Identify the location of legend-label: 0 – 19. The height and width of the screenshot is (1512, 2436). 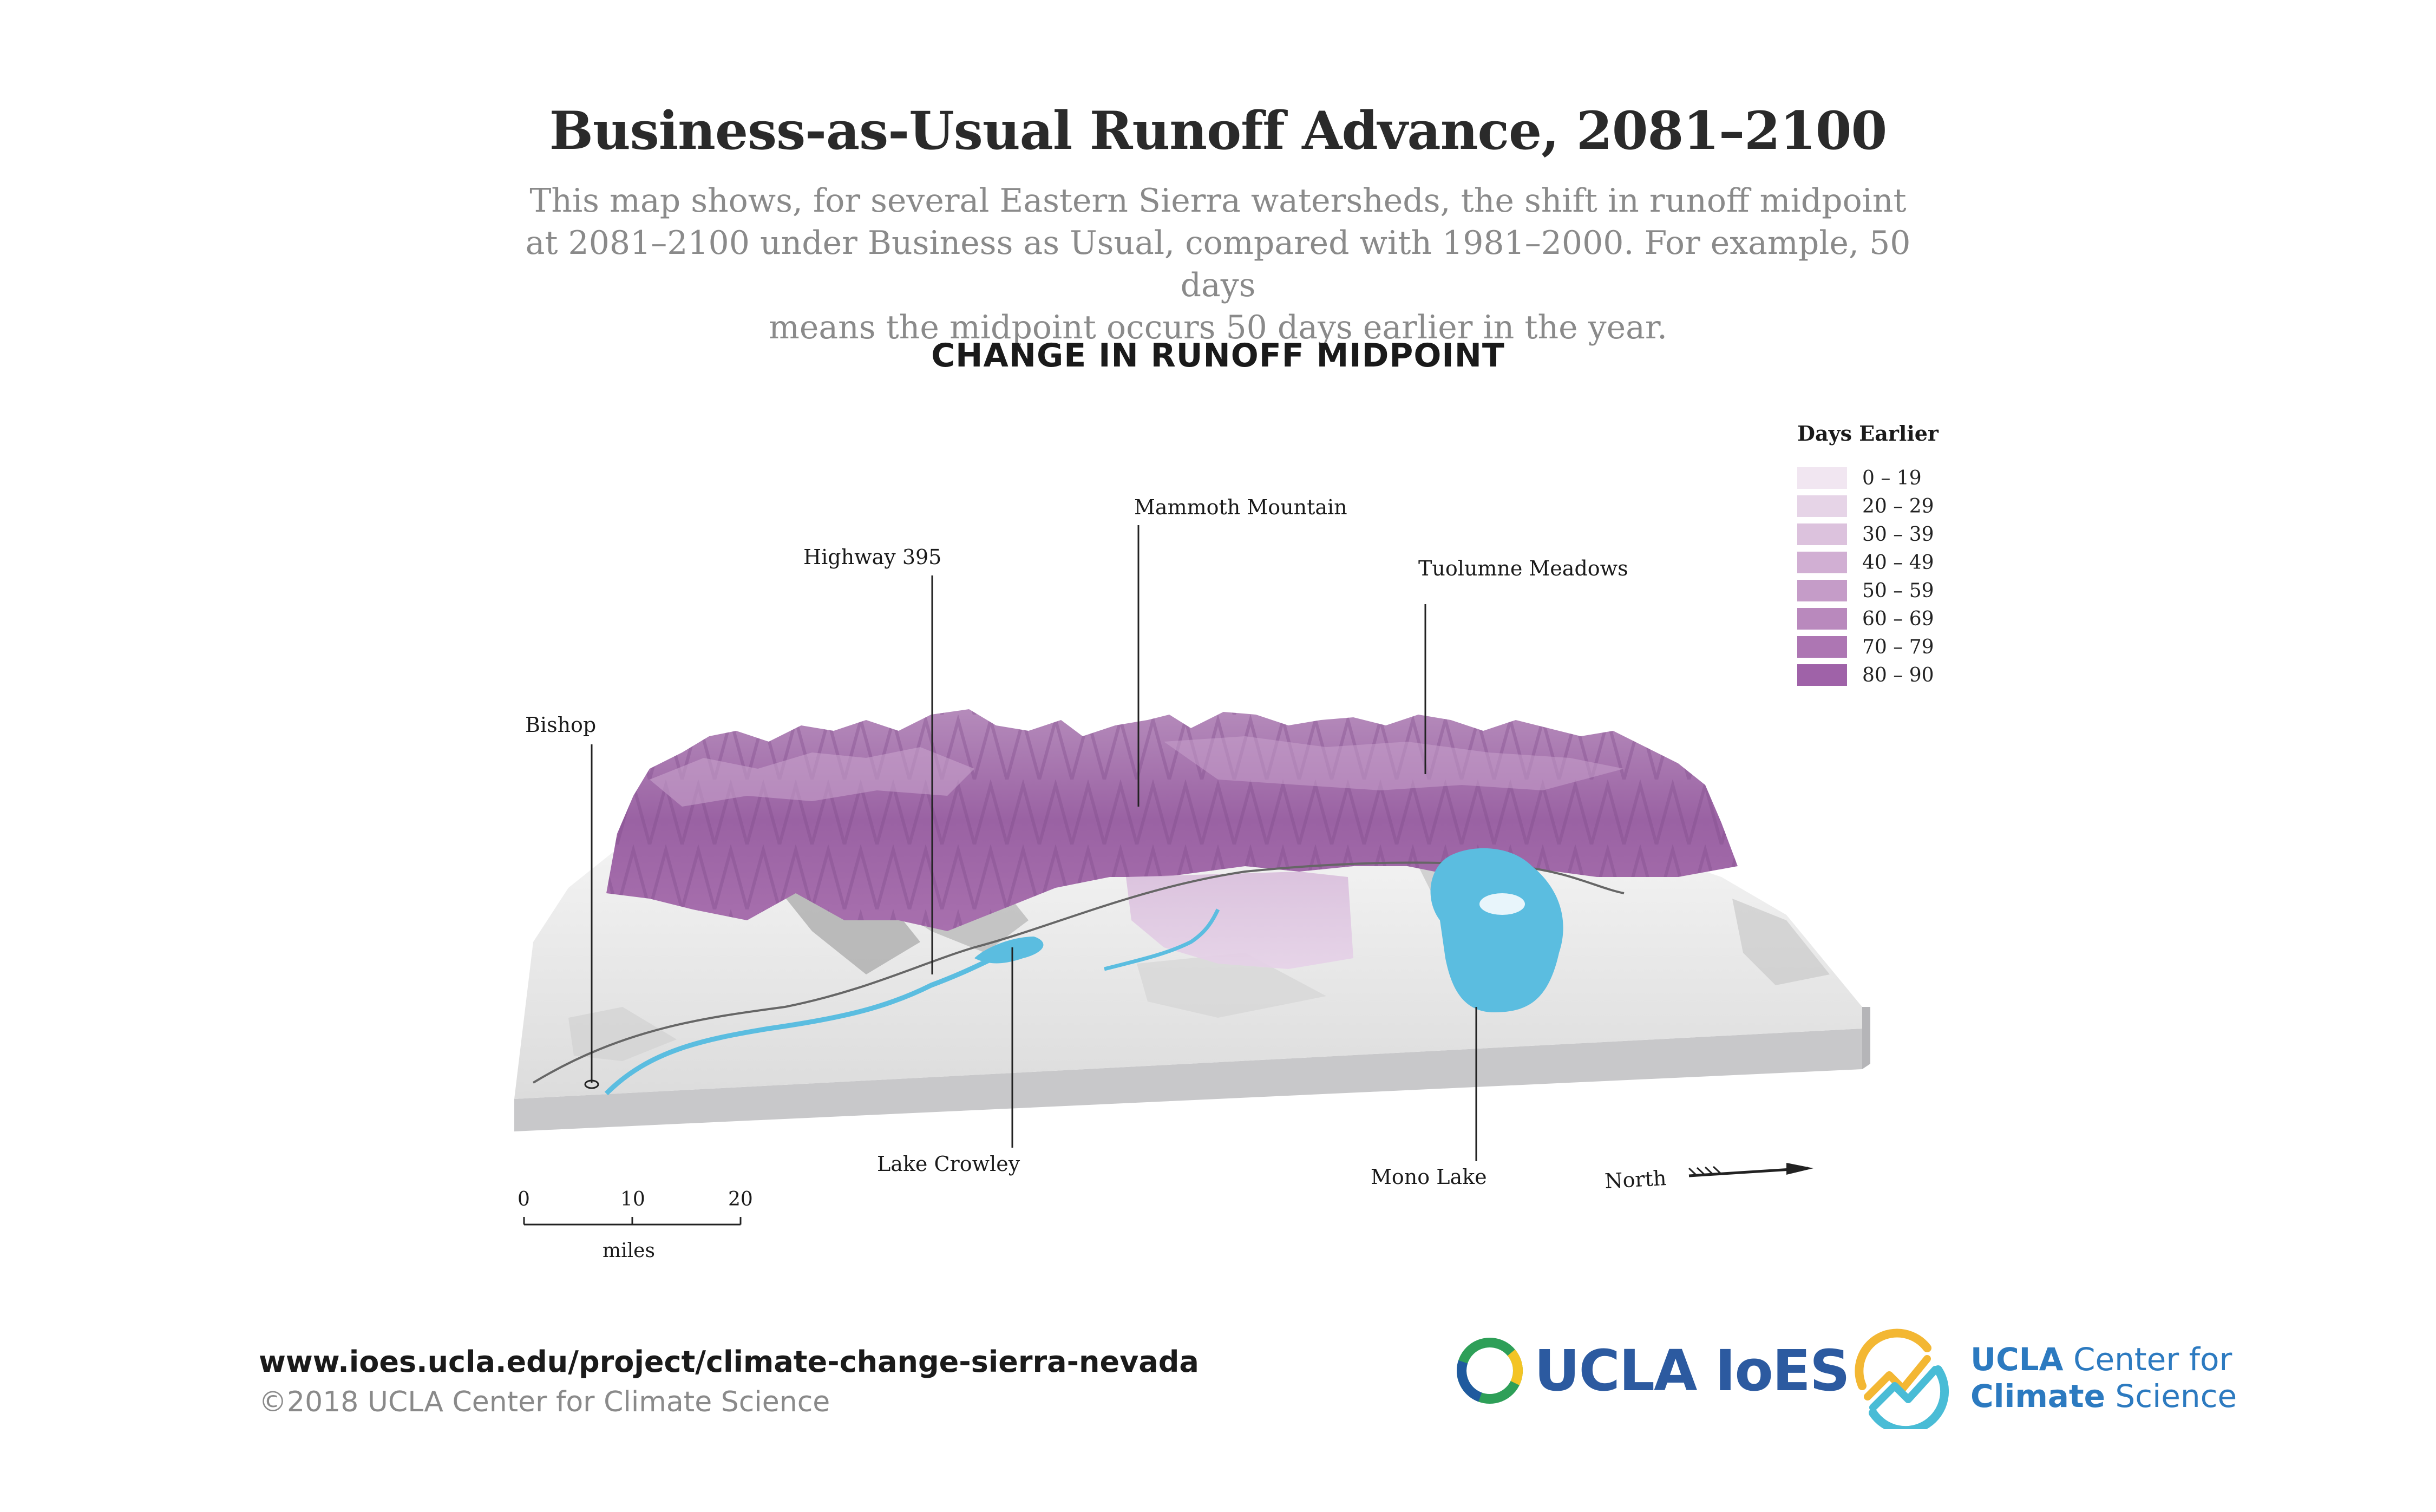
(1892, 478).